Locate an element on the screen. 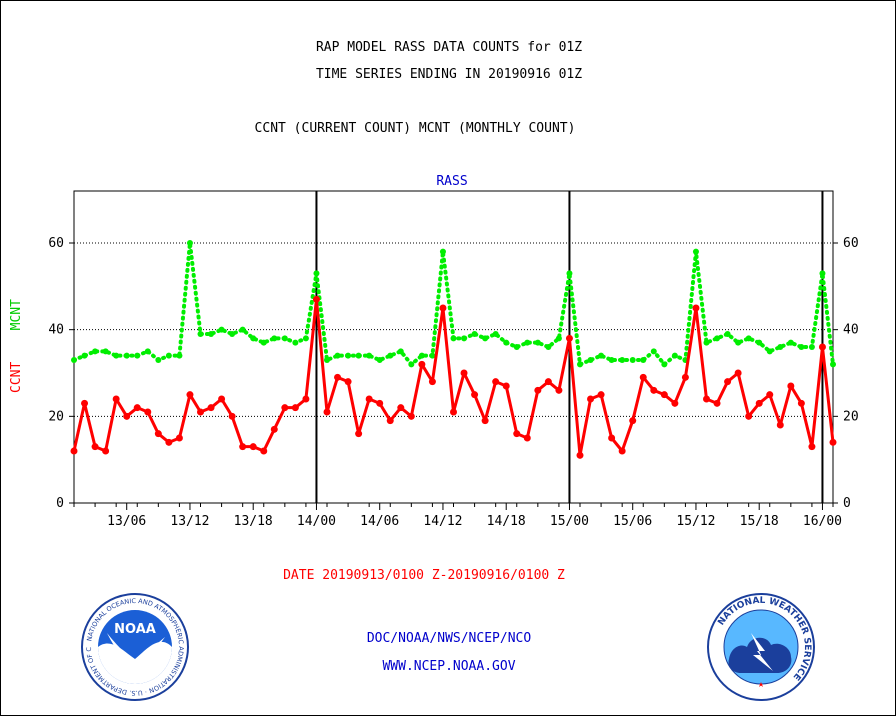 The image size is (896, 716). y-axis-label: CCNT .. MCNT is located at coordinates (16, 346).